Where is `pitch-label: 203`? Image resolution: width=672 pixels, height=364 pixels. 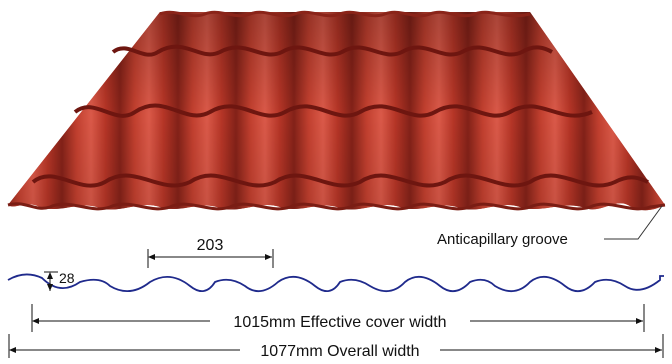
pitch-label: 203 is located at coordinates (210, 245).